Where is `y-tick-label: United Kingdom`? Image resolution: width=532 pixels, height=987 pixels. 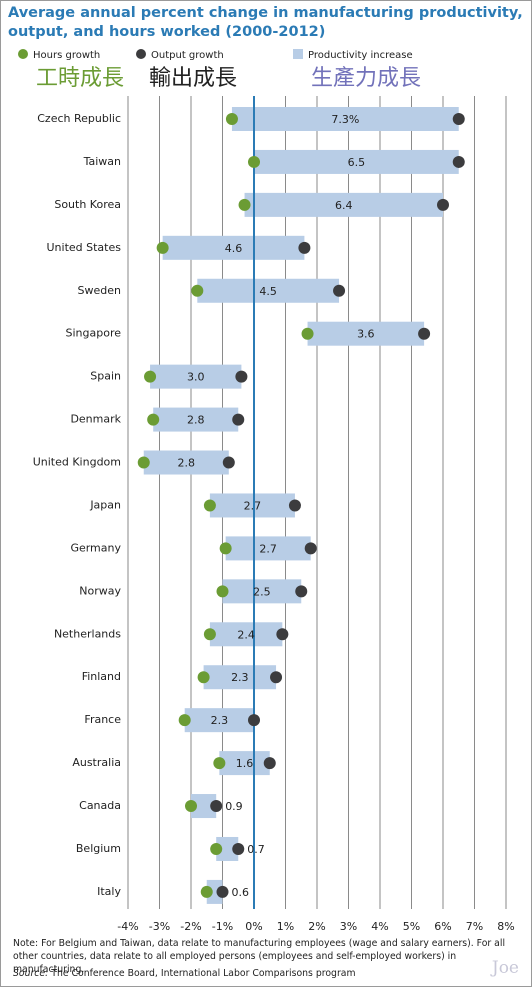
y-tick-label: United Kingdom is located at coordinates (77, 462).